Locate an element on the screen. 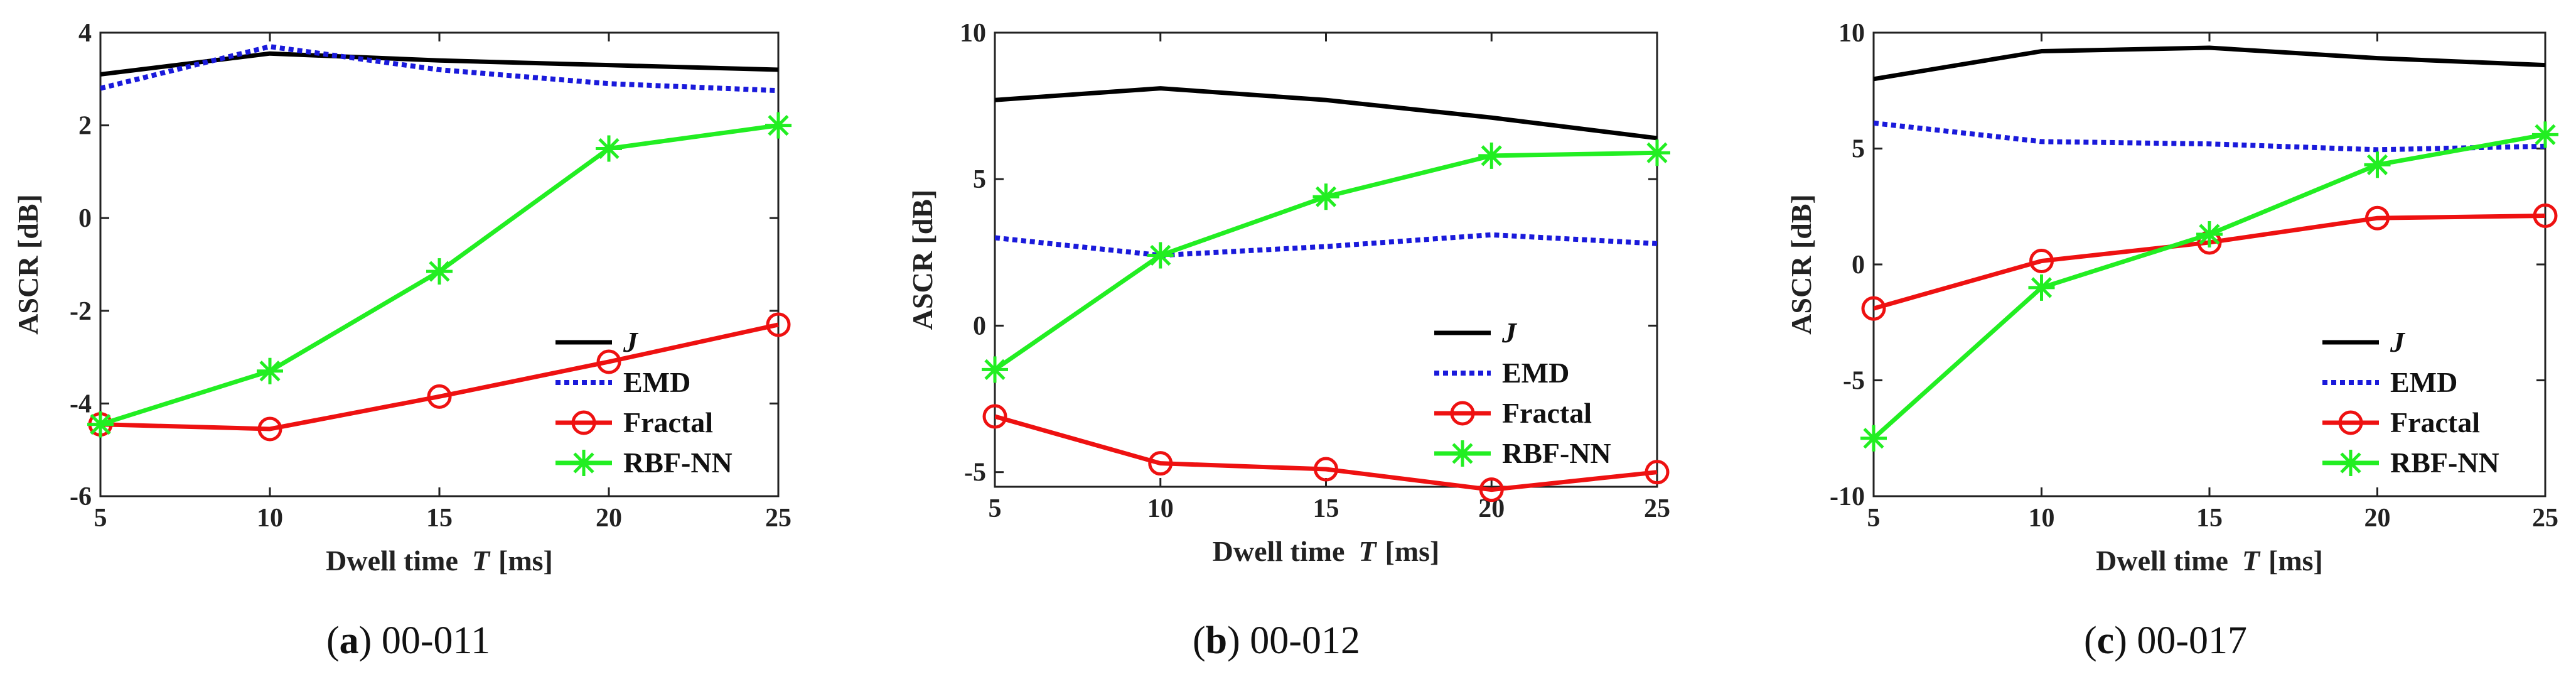  y-tick-label: -4 is located at coordinates (81, 403).